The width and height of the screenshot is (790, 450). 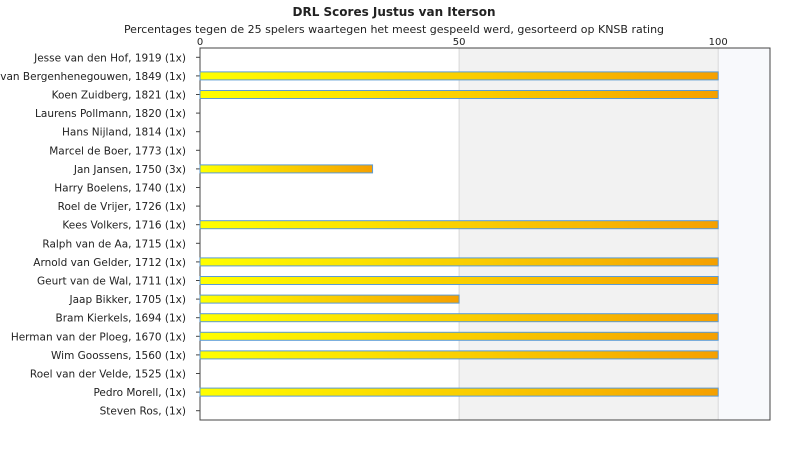 I want to click on category-label: Jesse van den Hof, 1919 (1x), so click(x=109, y=58).